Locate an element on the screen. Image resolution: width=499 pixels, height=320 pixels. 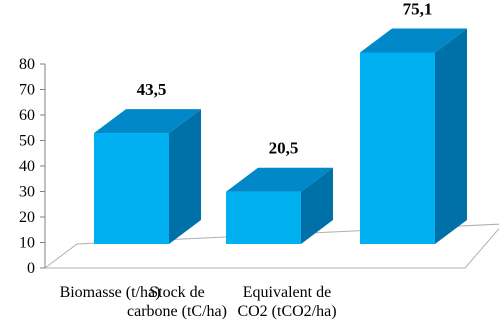
floor-outline is located at coordinates (271, 246).